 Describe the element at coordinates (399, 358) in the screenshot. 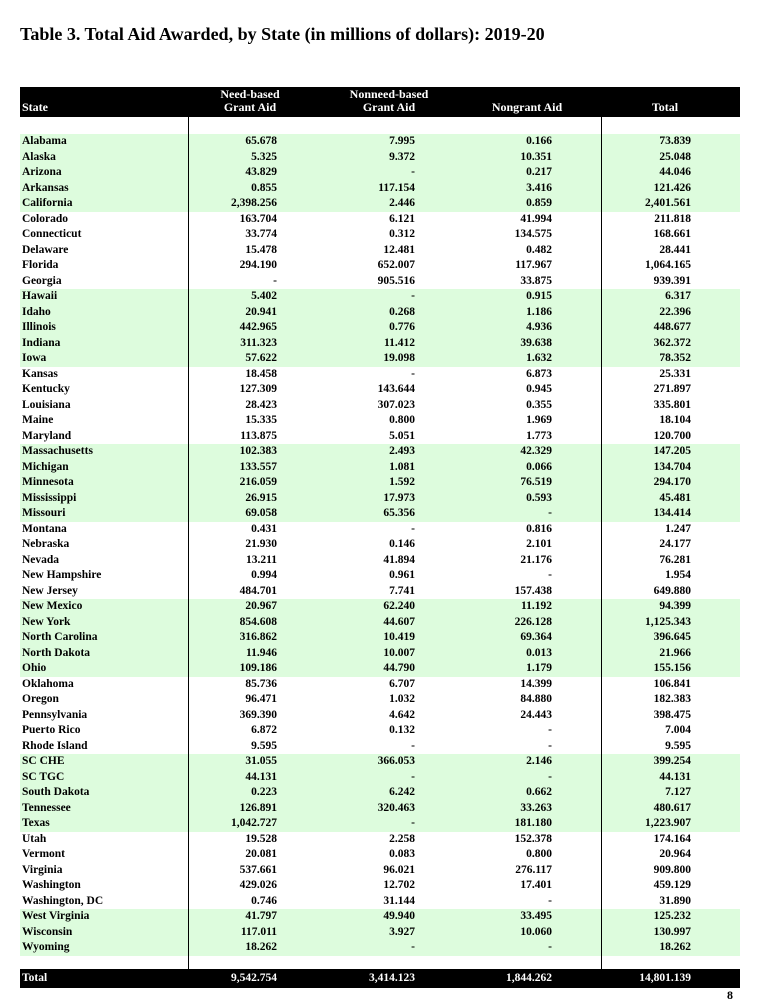

I see `cell-value: 19.098` at that location.